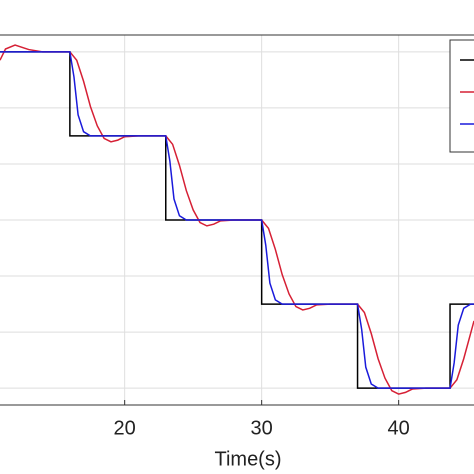  I want to click on x-tick-label: 30, so click(262, 428).